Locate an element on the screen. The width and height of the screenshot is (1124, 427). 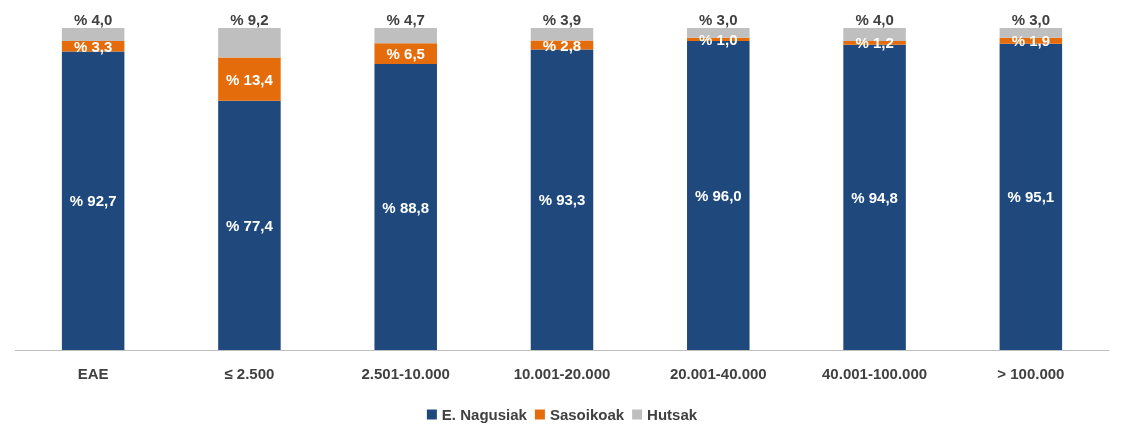
data-label: % 95,1 is located at coordinates (1031, 197).